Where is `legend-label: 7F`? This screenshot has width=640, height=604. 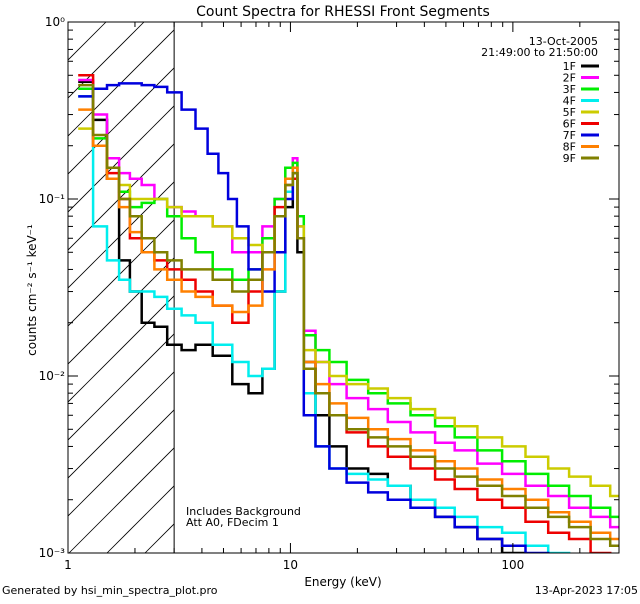
legend-label: 7F is located at coordinates (569, 135).